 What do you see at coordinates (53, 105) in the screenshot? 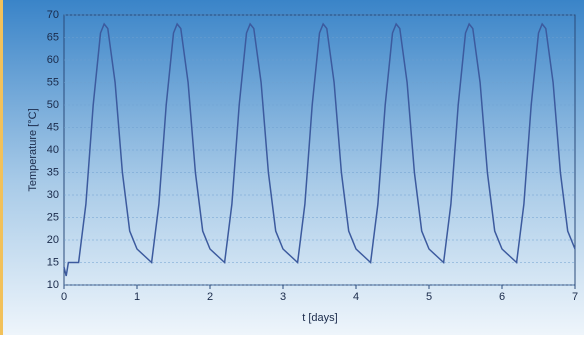
I see `y-tick-label: 50` at bounding box center [53, 105].